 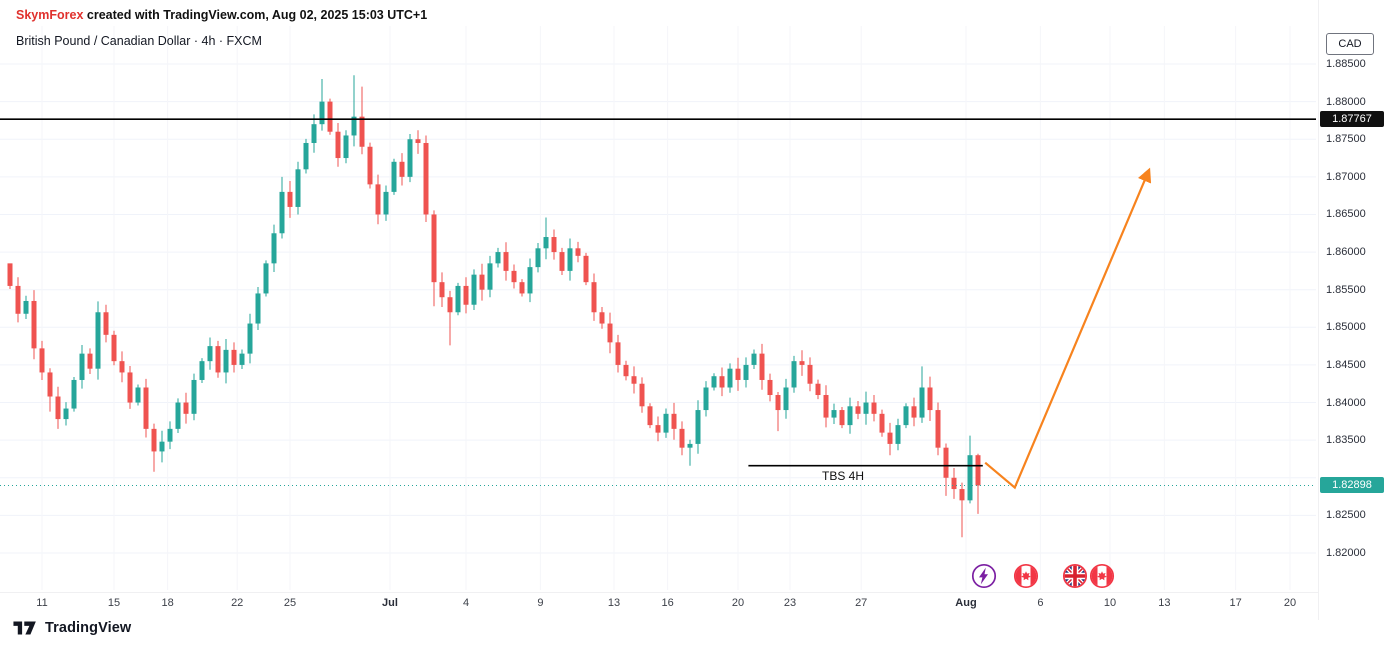 I want to click on price-tick-label: 1.88000, so click(x=1346, y=101).